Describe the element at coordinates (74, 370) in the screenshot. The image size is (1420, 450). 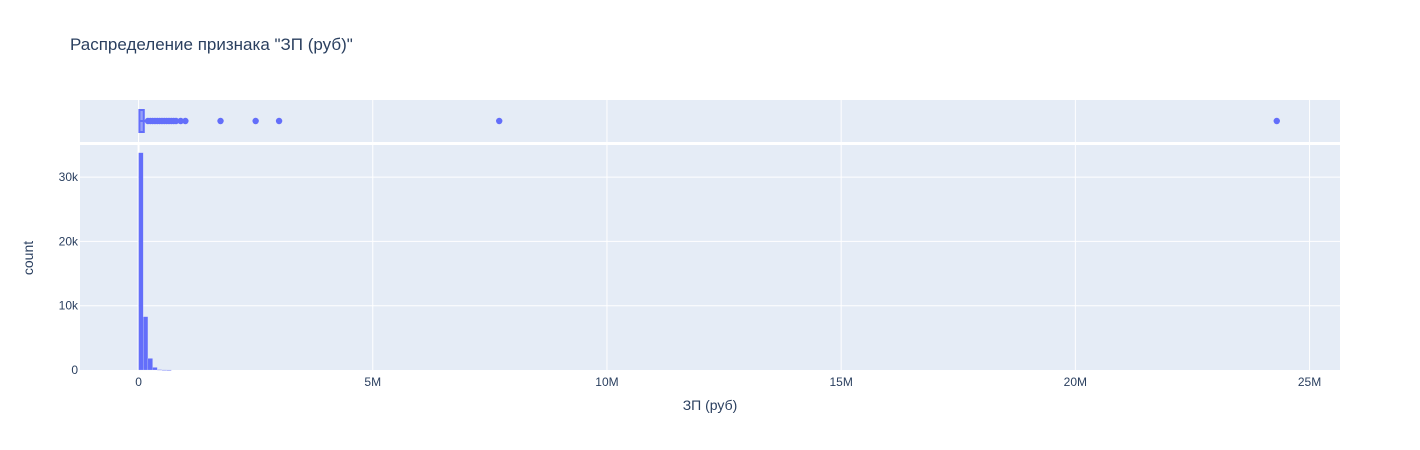
I see `y-tick-label: 0` at that location.